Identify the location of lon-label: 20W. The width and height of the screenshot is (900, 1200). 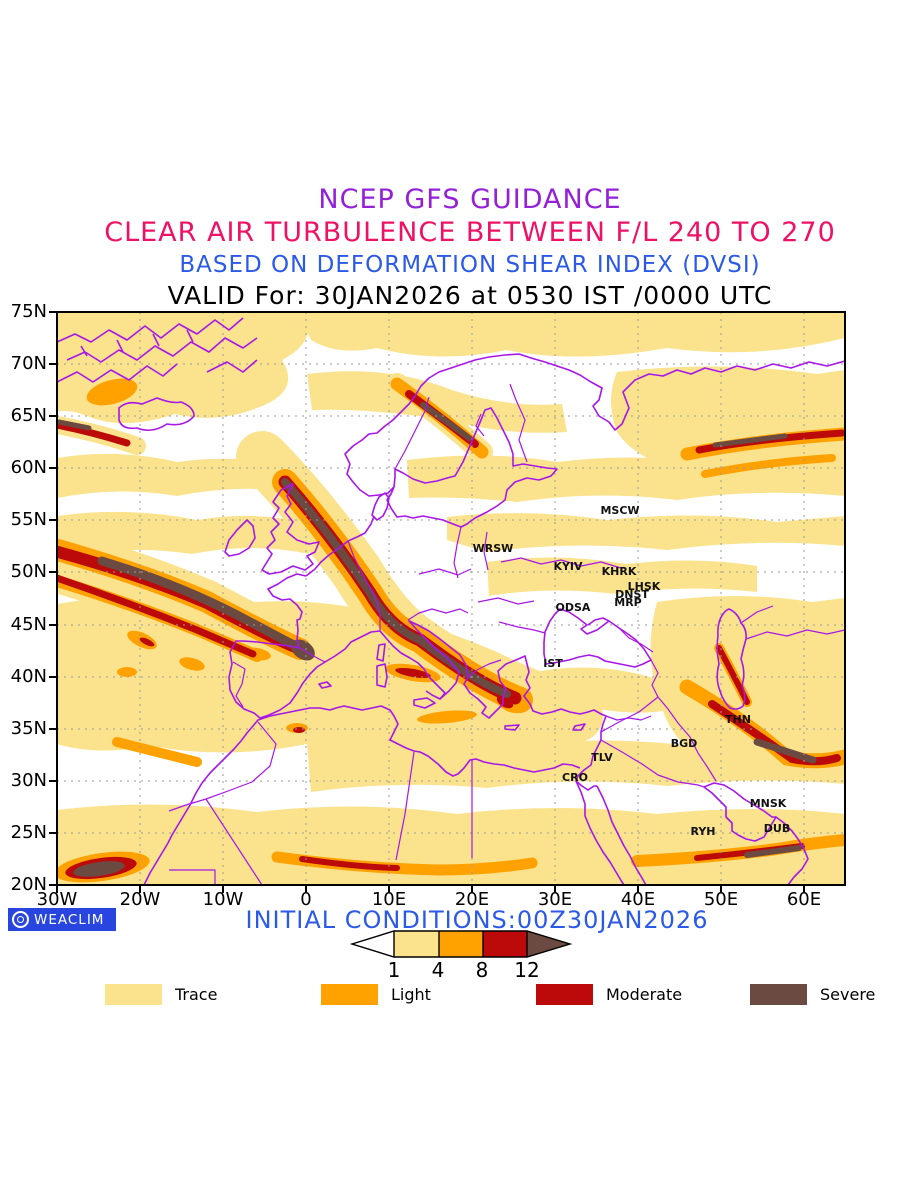
(140, 899).